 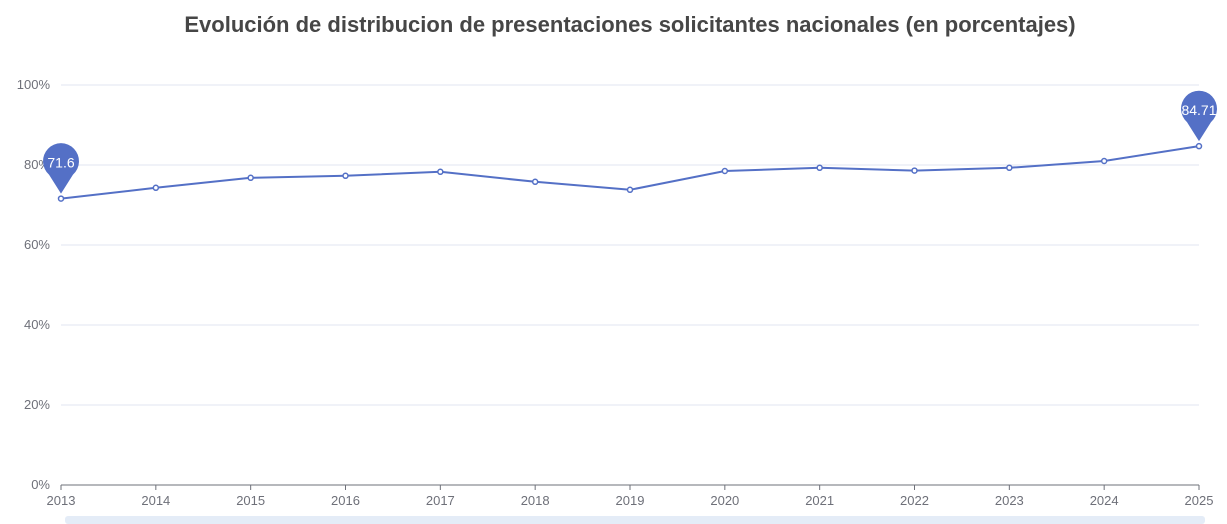 I want to click on pin-marker-label: 71.6, so click(x=60, y=163).